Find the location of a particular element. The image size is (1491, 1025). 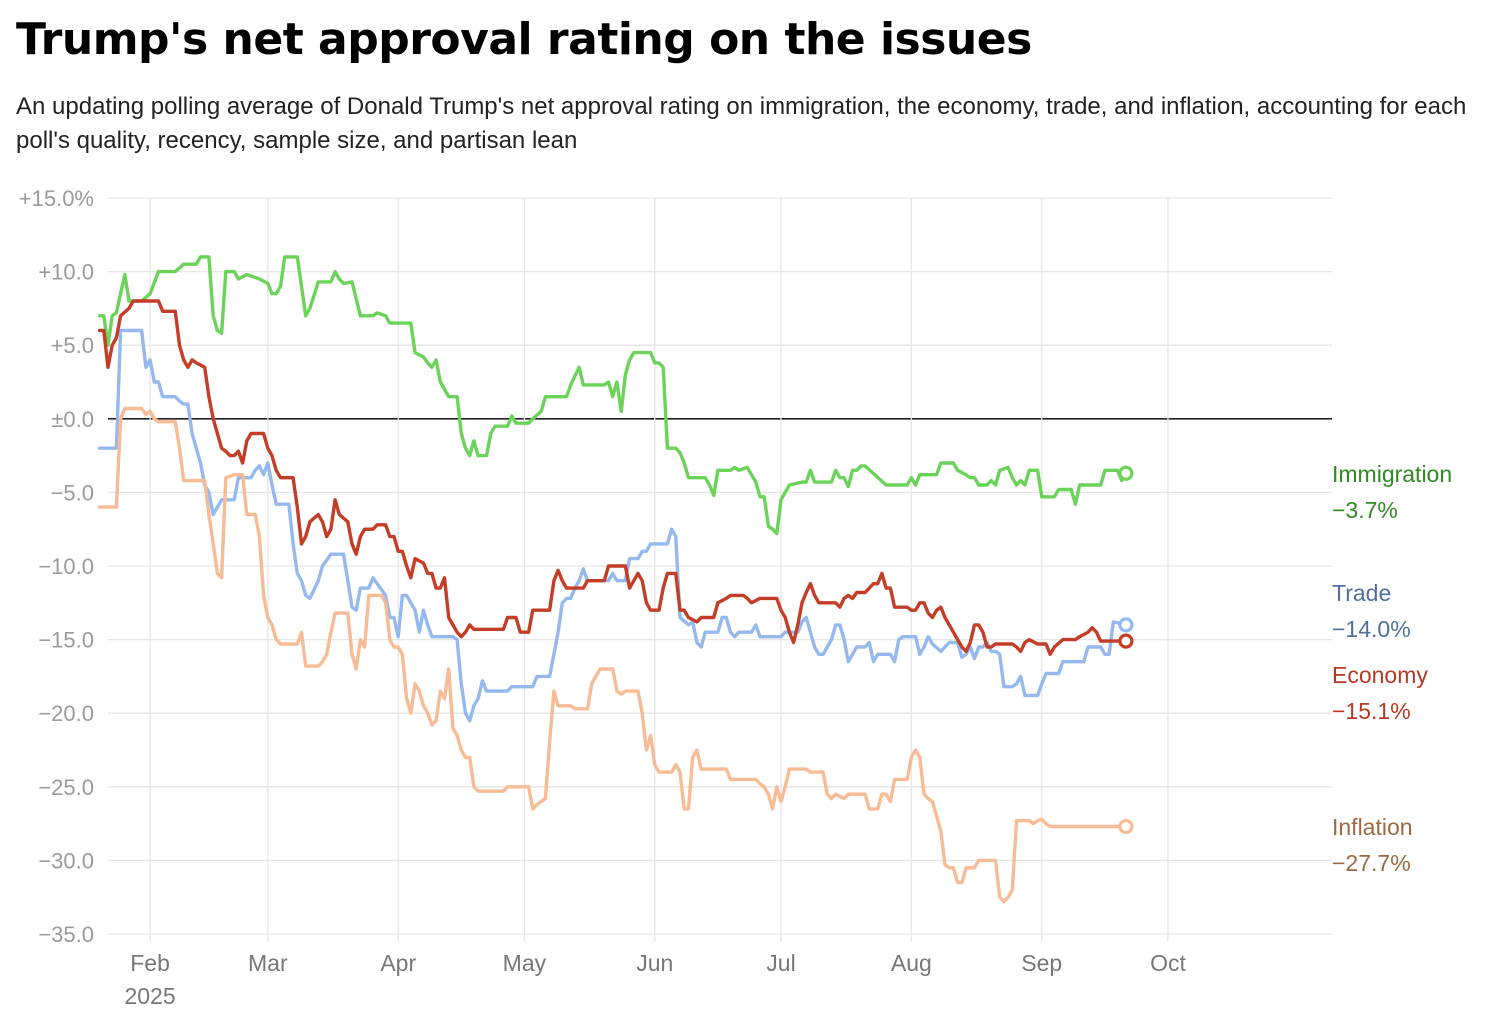

trade-label: Trade is located at coordinates (1361, 593).